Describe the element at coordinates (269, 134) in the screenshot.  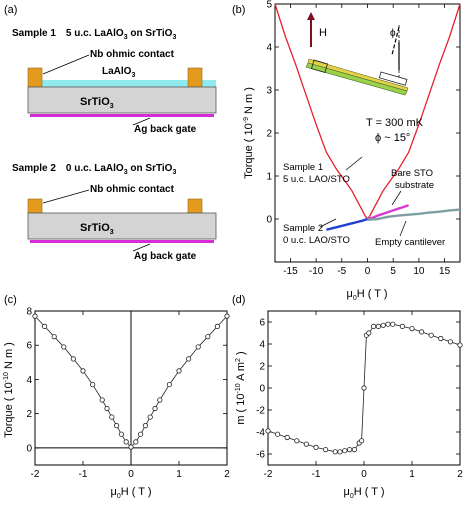
I see `panel-b-ytick-label: 2` at that location.